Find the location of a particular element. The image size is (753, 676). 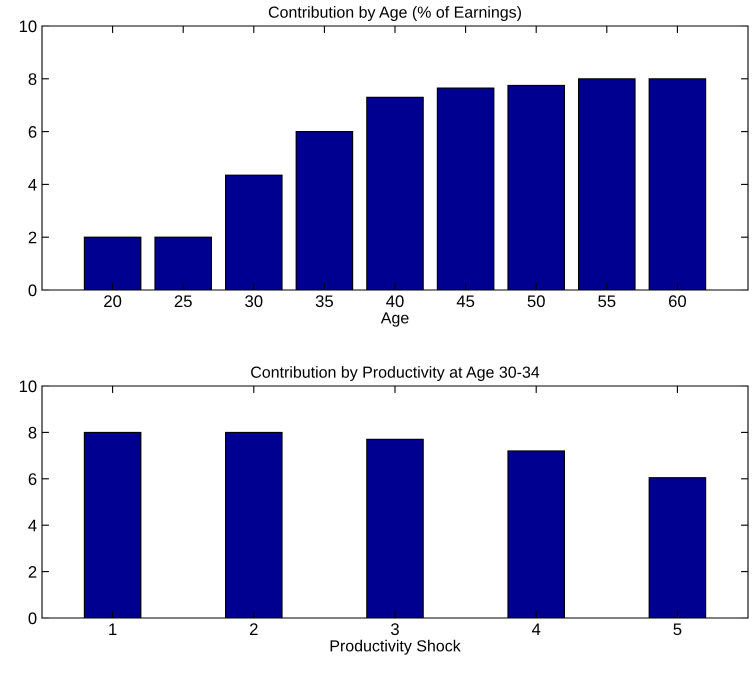

x-tick-label: 4 is located at coordinates (536, 629).